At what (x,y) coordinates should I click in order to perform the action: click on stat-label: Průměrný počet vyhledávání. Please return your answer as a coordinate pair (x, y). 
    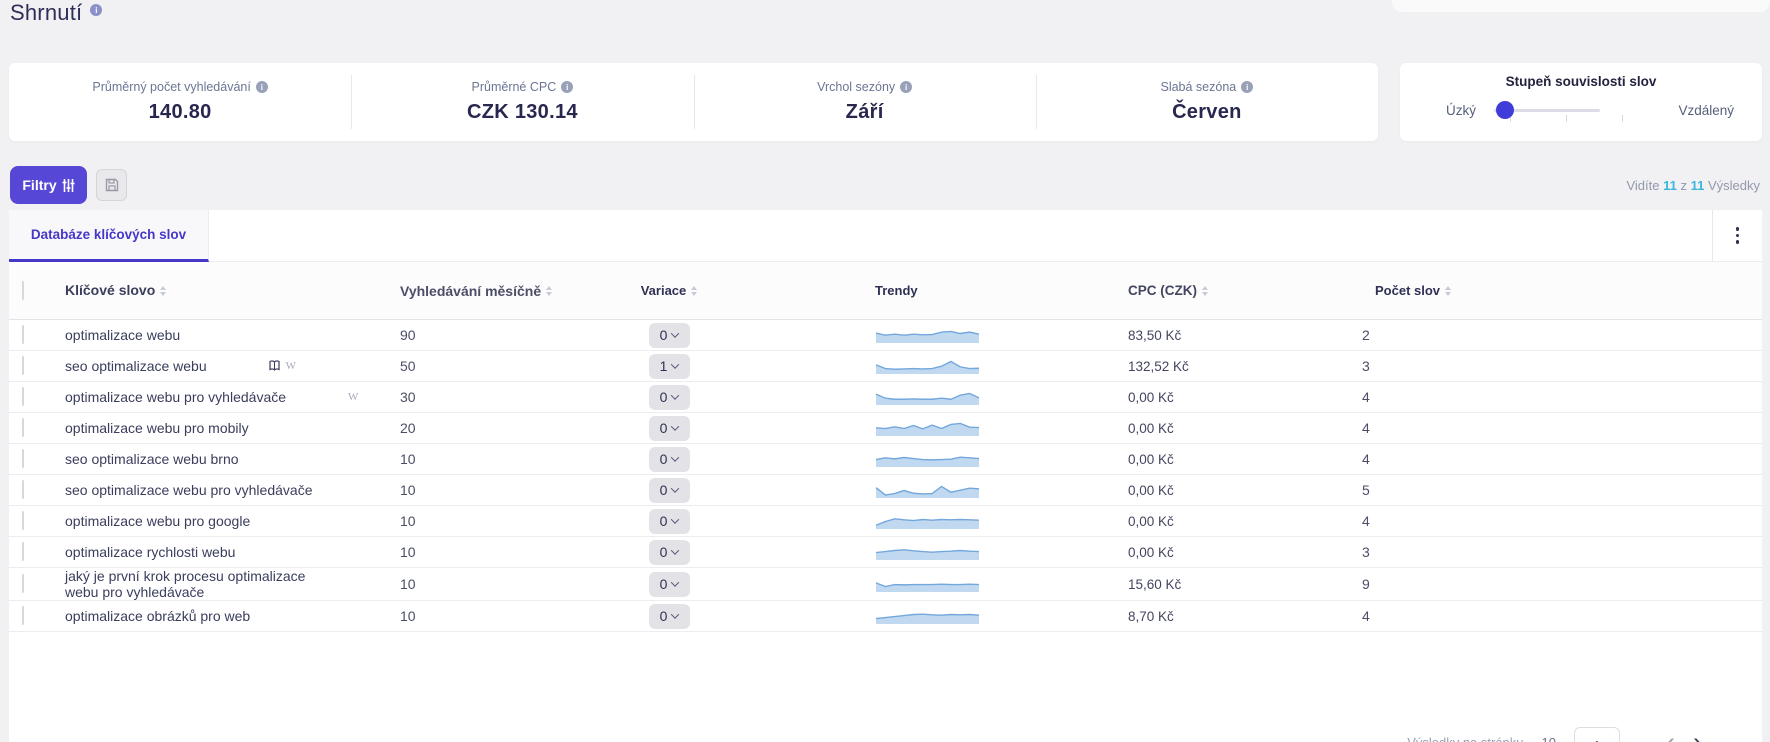
    Looking at the image, I should click on (171, 87).